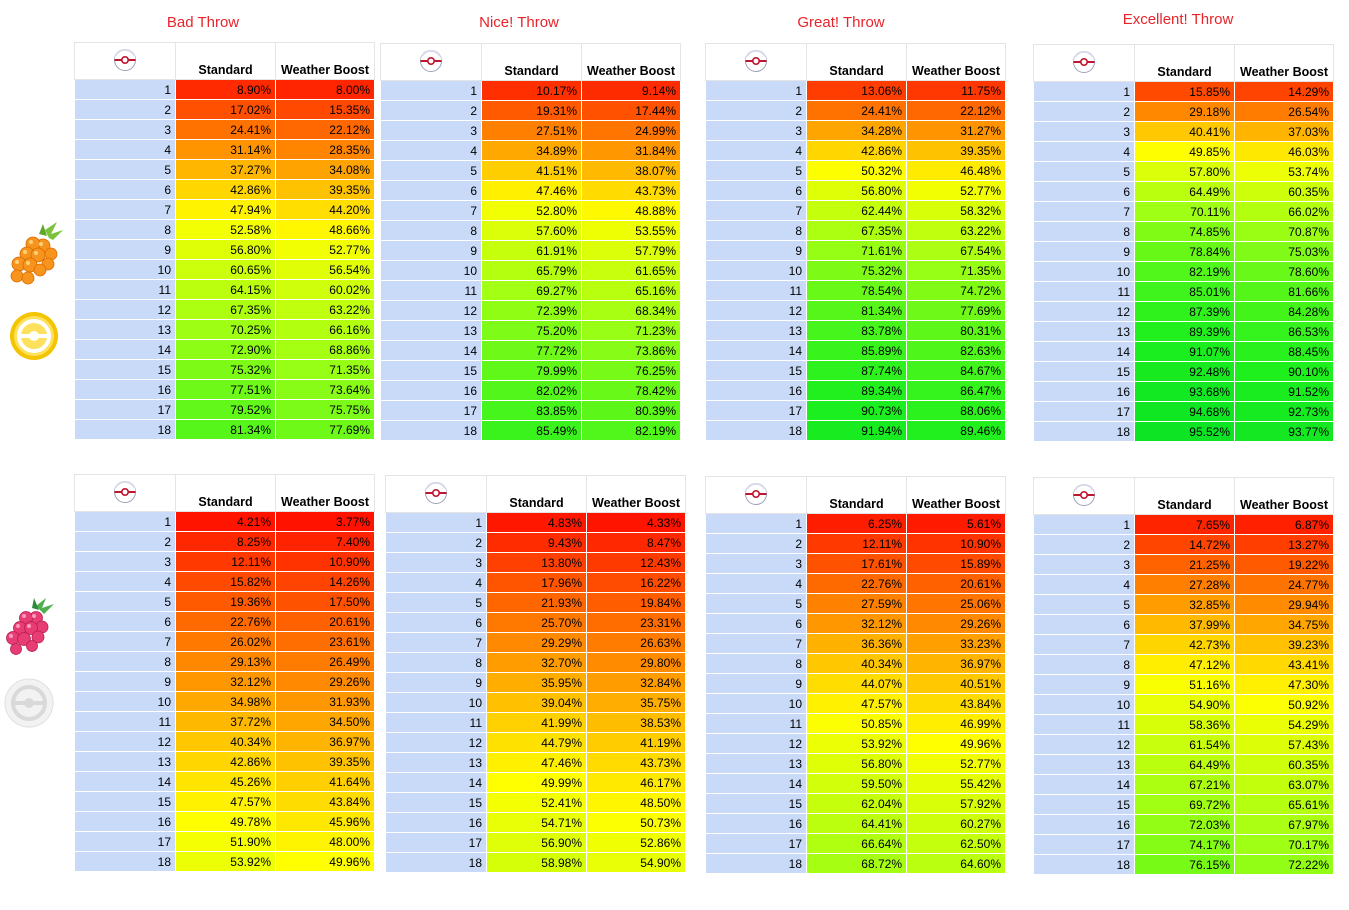 This screenshot has height=910, width=1349. Describe the element at coordinates (1284, 331) in the screenshot. I see `weather-boost-cell: 86.53%` at that location.